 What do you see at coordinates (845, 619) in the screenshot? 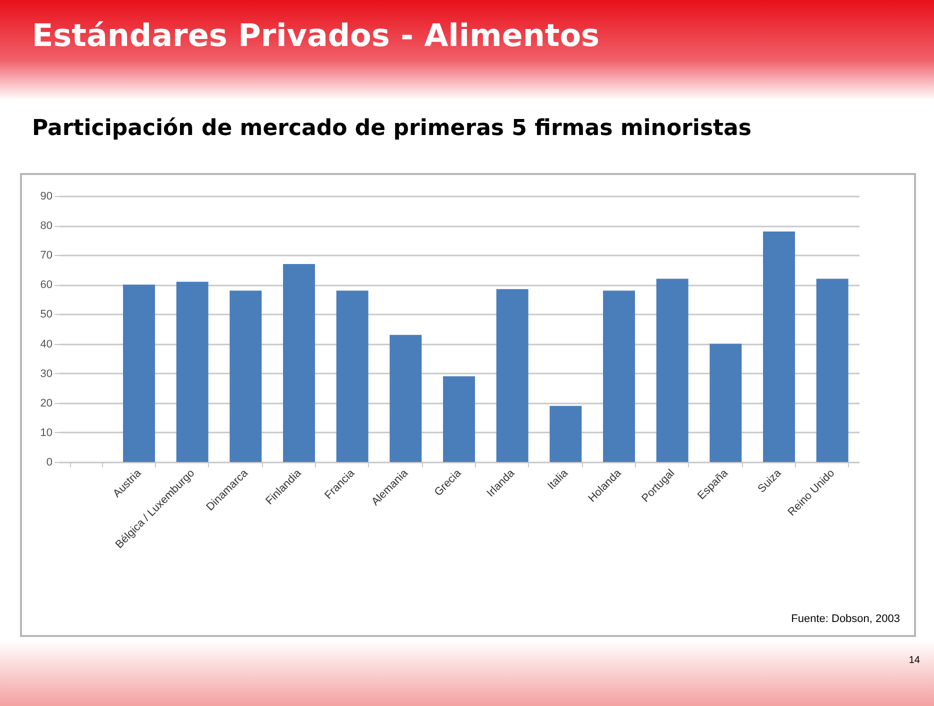
I see `source-note: Fuente: Dobson, 2003` at bounding box center [845, 619].